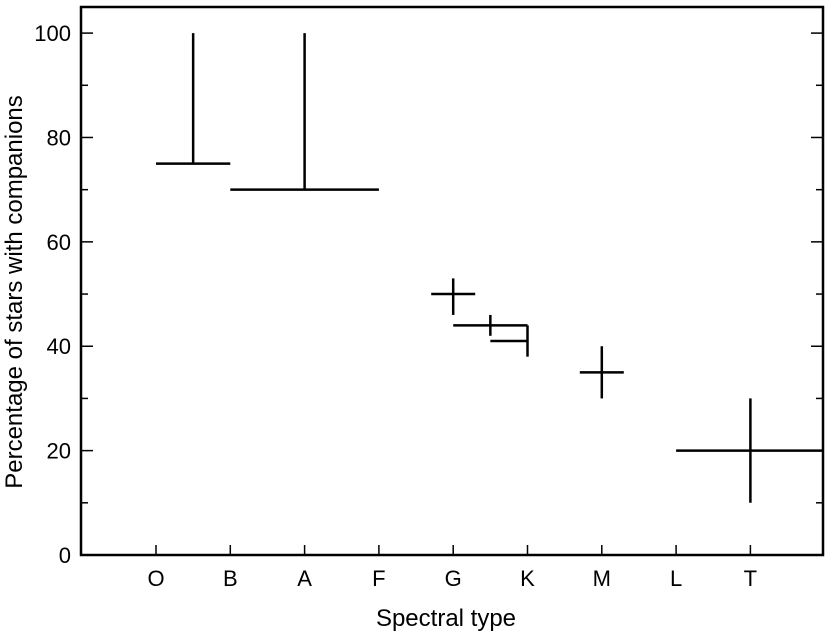 This screenshot has width=831, height=642. Describe the element at coordinates (59, 137) in the screenshot. I see `y-tick-label: 80` at that location.